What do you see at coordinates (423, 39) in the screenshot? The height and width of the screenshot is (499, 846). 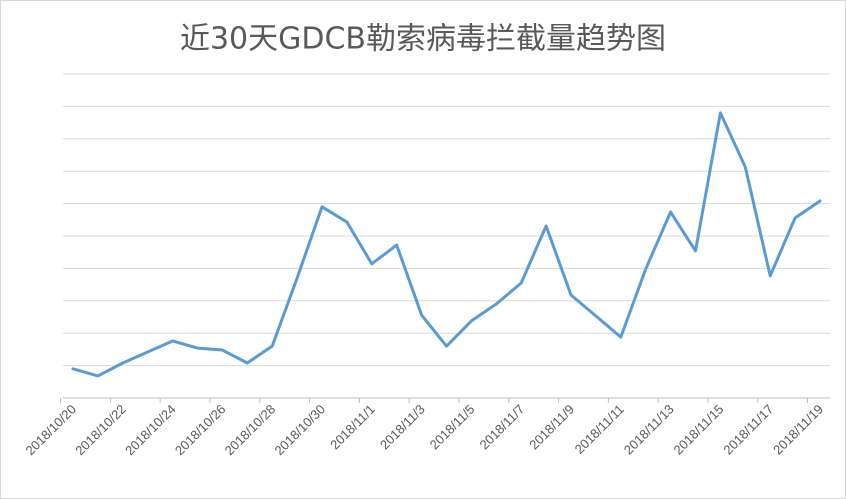 I see `chart-title: 近30天GDCB勒索病毒拦截量趋势图` at bounding box center [423, 39].